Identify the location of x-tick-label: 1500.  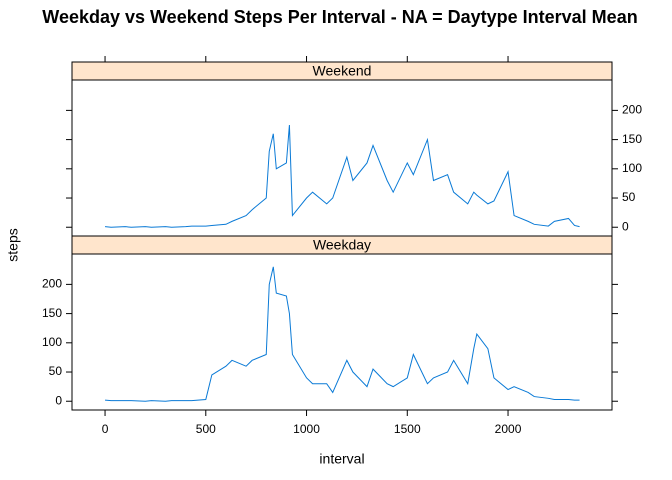
(407, 429).